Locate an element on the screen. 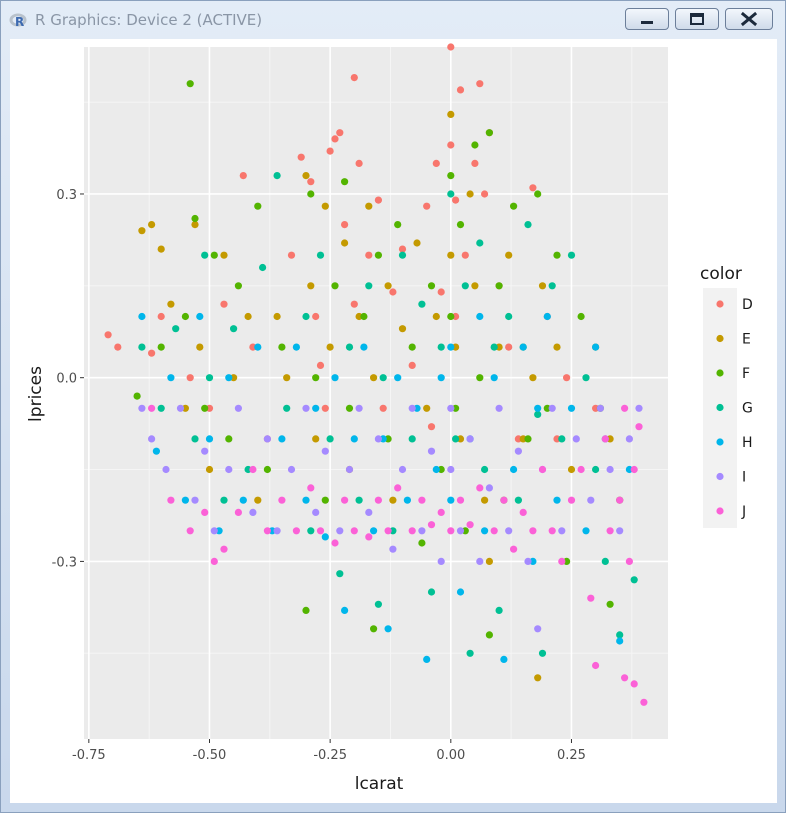  legend-label: E is located at coordinates (746, 340).